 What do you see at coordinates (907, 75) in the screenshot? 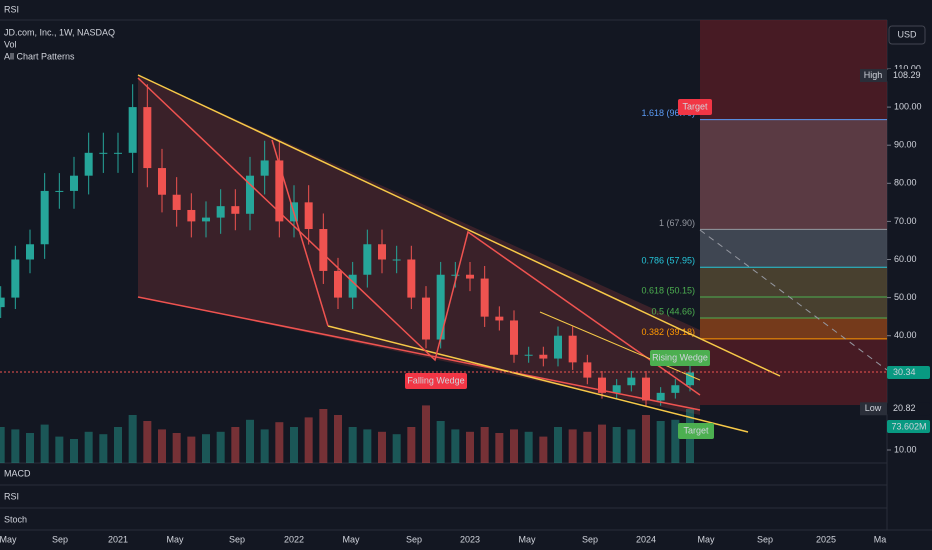
I see `high-value: 108.29` at bounding box center [907, 75].